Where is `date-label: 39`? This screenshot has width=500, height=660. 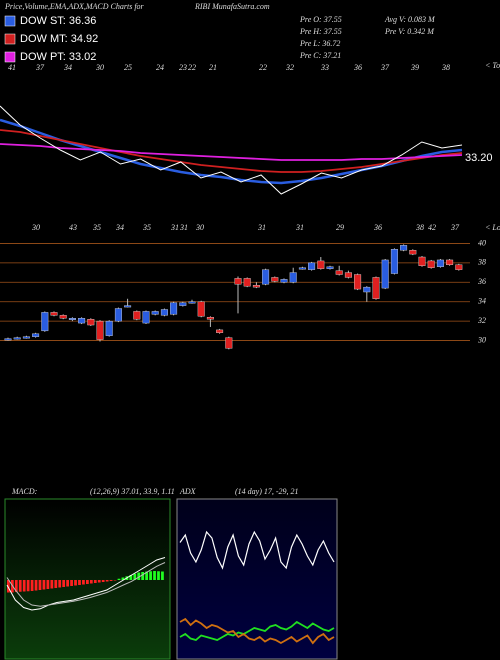
date-label: 39 is located at coordinates (414, 67).